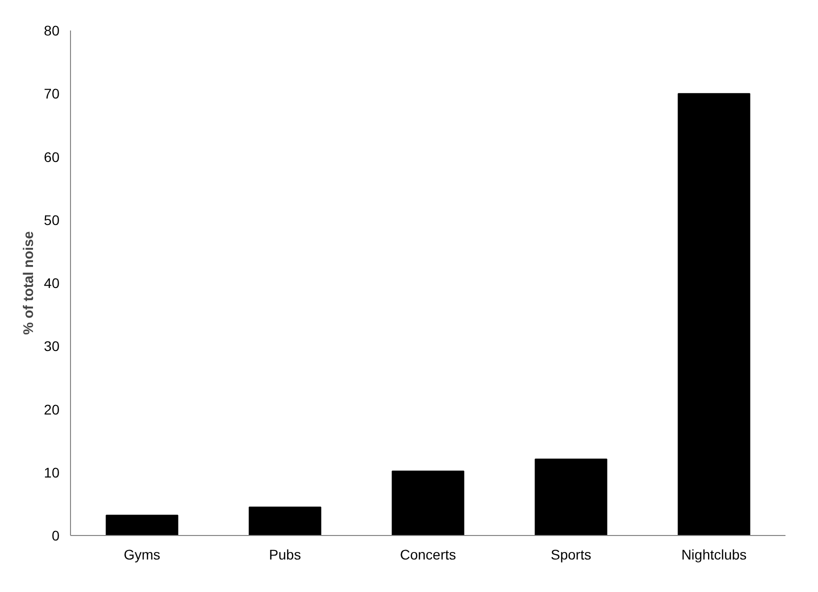 The width and height of the screenshot is (818, 592). Describe the element at coordinates (52, 346) in the screenshot. I see `y-tick-label: 30` at that location.